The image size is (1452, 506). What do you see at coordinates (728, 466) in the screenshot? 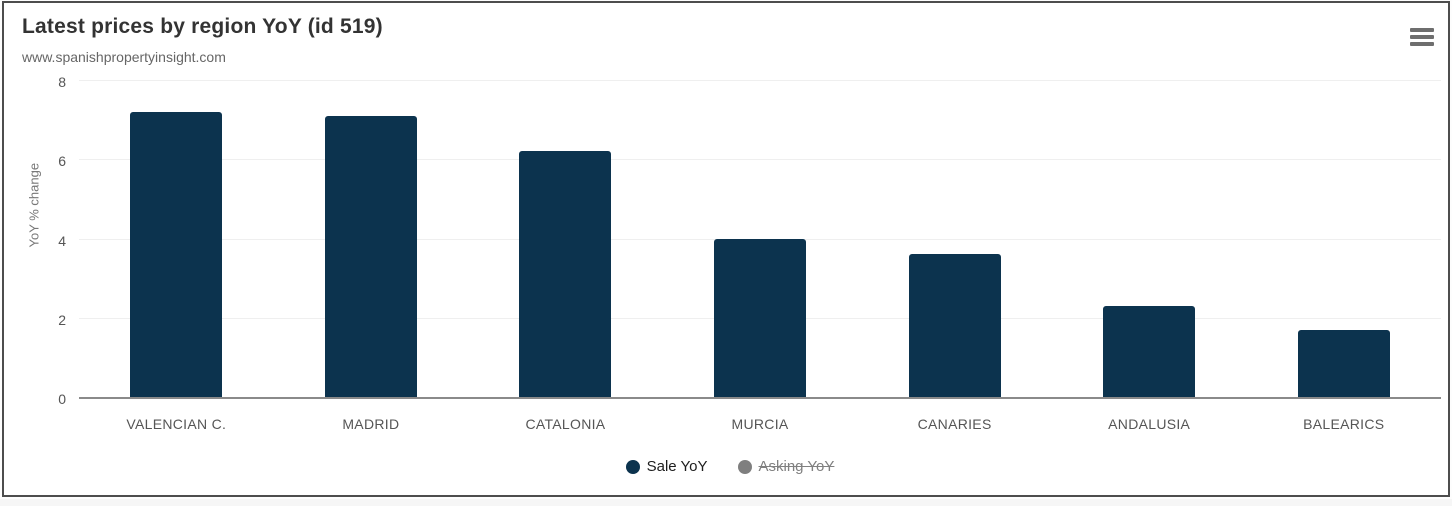
I see `legend: Sale YoY Asking YoY` at bounding box center [728, 466].